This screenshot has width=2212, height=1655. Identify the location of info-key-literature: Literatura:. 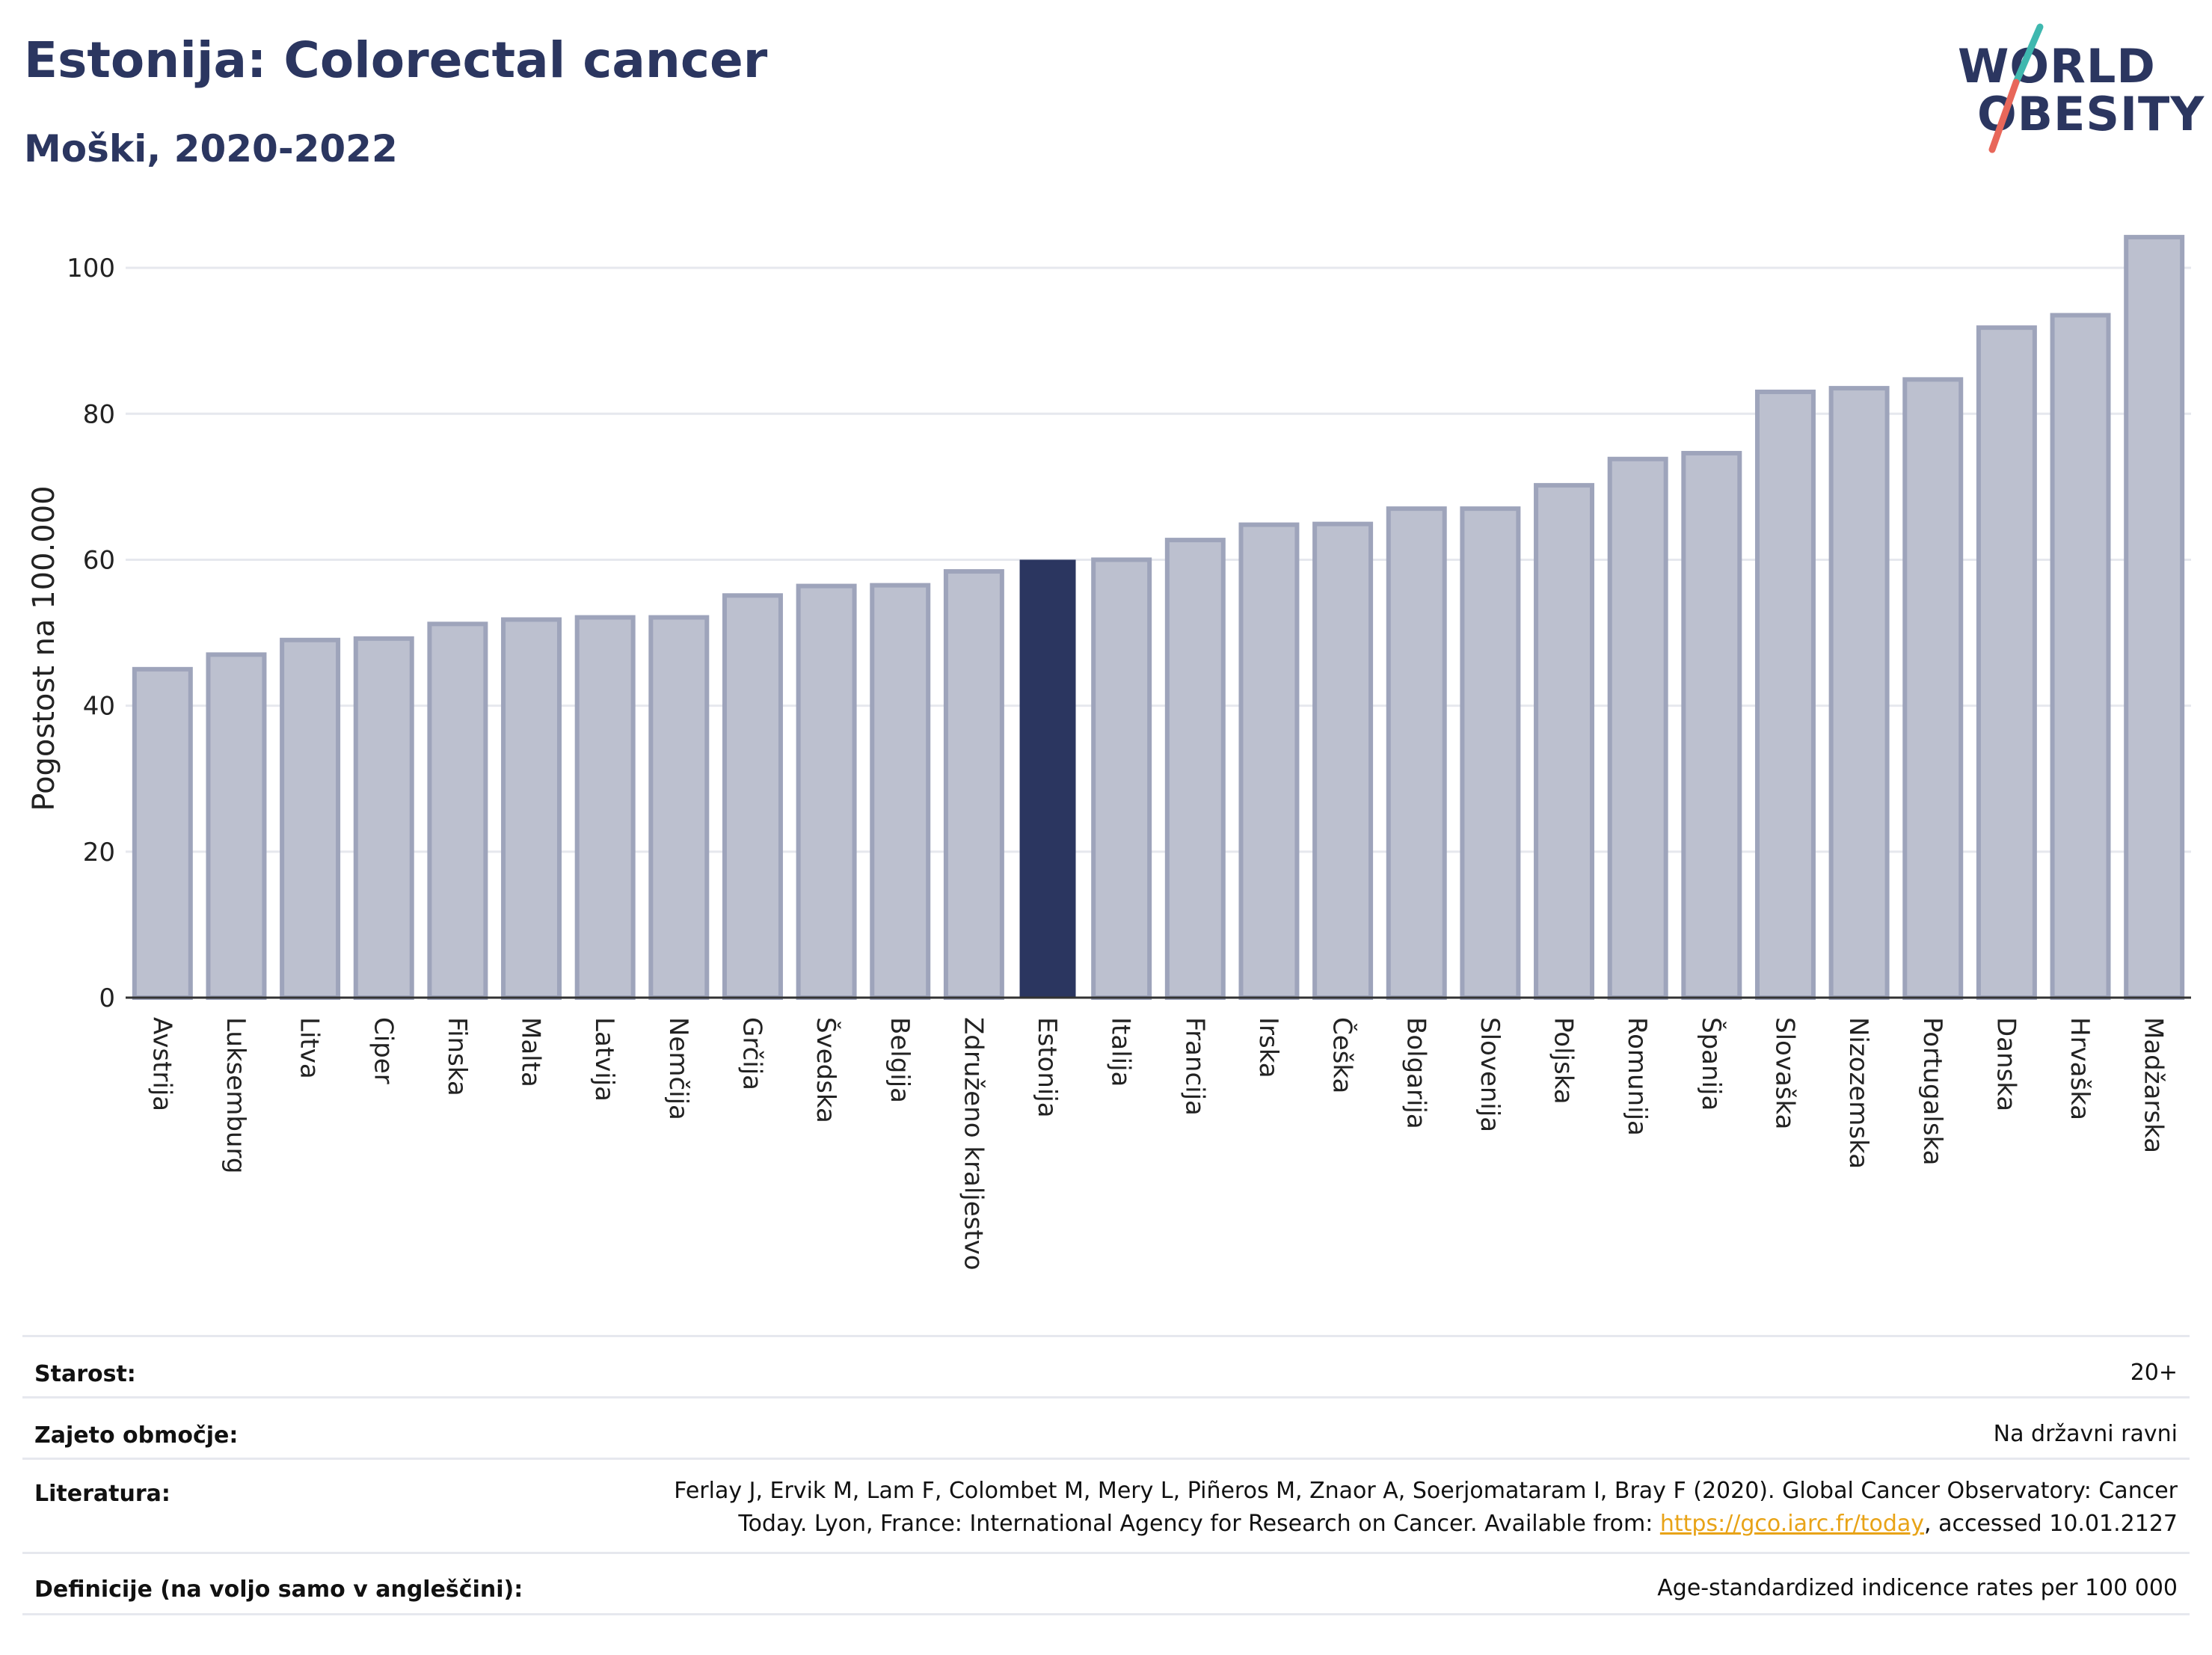
(102, 1494).